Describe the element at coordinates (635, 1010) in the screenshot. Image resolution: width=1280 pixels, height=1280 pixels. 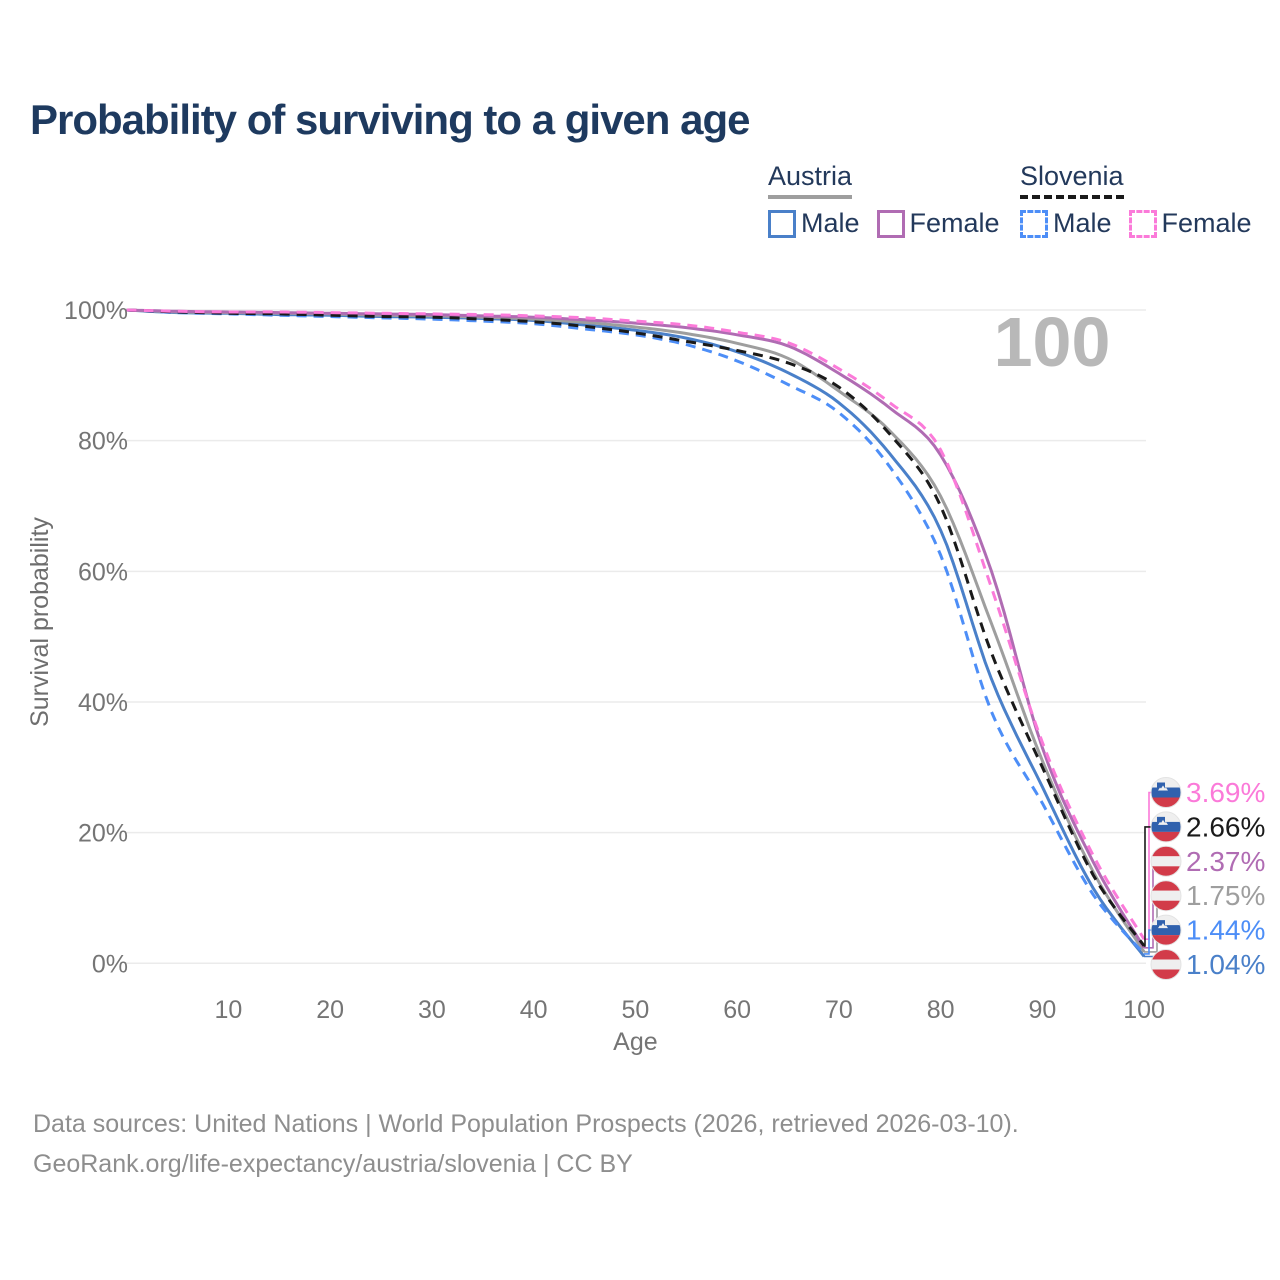
I see `x-tick-label-50: 50` at that location.